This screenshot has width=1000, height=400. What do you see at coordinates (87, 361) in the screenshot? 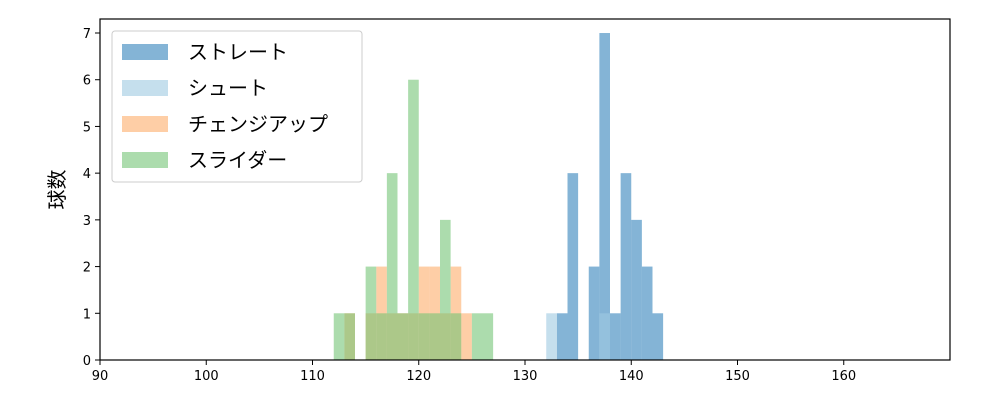
I see `y-tick-label-0: 0` at bounding box center [87, 361].